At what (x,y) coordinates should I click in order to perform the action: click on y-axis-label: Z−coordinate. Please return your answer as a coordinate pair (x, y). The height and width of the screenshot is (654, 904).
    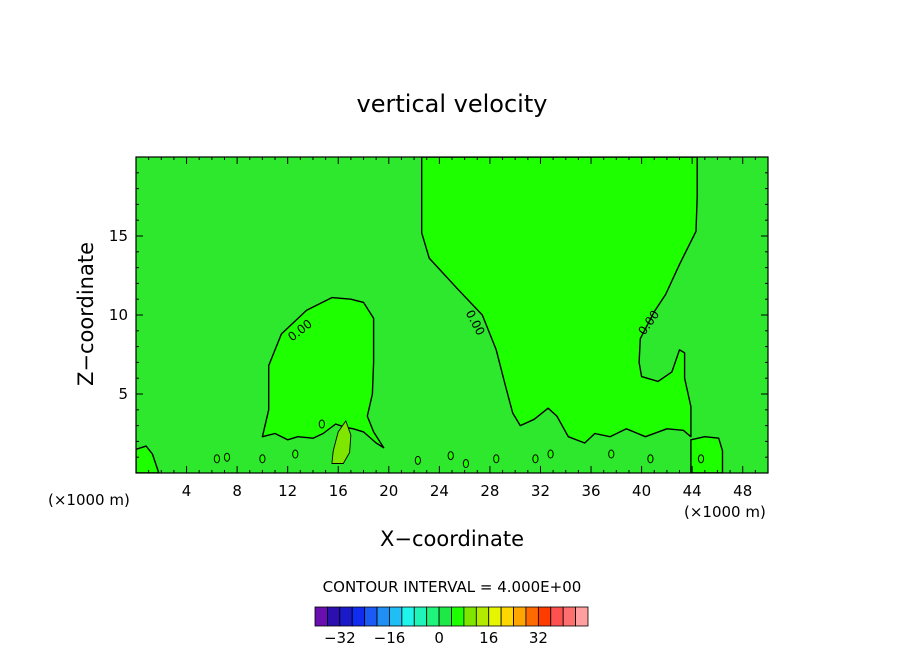
    Looking at the image, I should click on (86, 314).